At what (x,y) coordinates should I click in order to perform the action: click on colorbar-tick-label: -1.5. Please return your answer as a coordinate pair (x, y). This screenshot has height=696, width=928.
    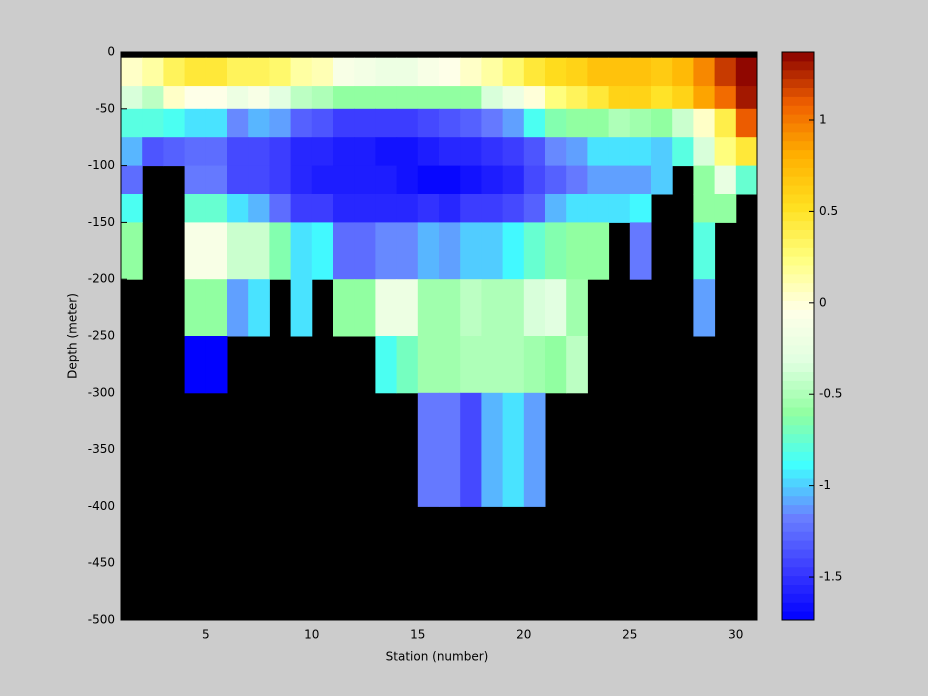
    Looking at the image, I should click on (830, 577).